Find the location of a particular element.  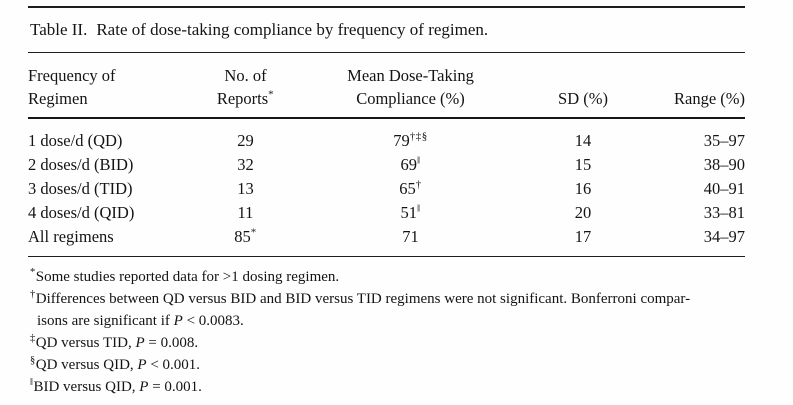

header-compliance: Mean Dose-Taking Compliance (%) is located at coordinates (410, 86).